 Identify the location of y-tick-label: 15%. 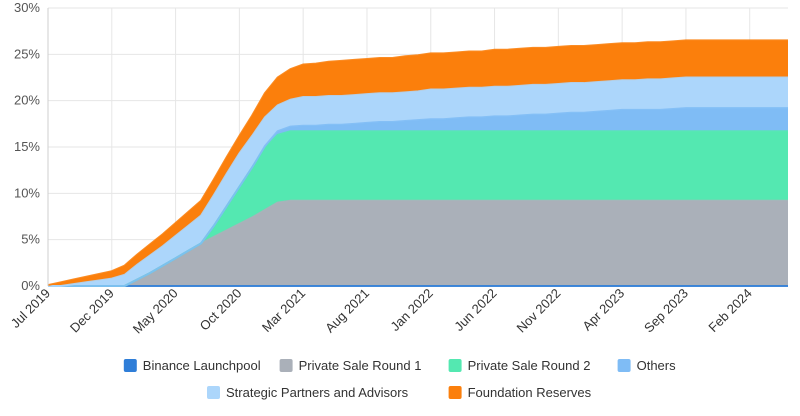
(27, 146).